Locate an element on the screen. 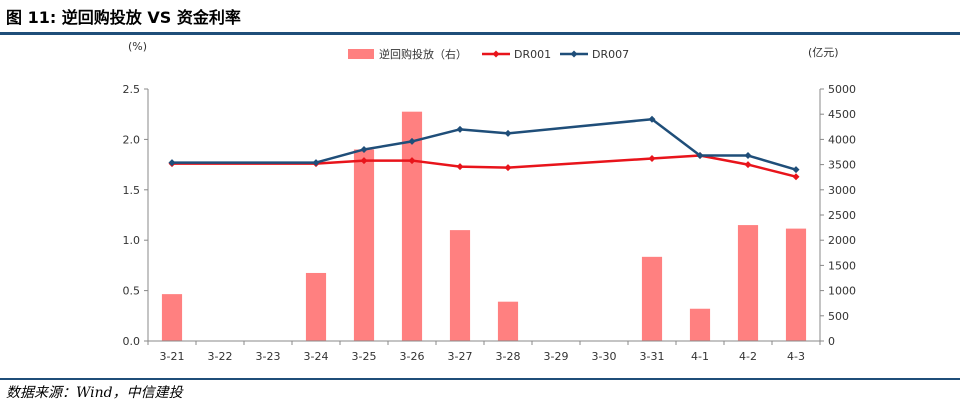  left-tick-label: 2.0 is located at coordinates (132, 139).